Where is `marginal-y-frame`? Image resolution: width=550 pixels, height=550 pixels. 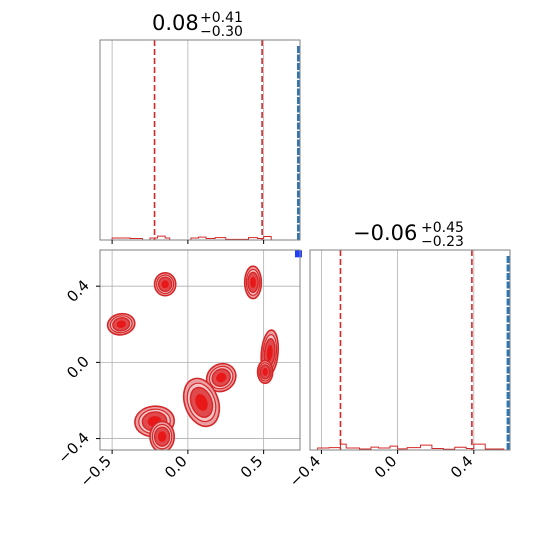 marginal-y-frame is located at coordinates (410, 350).